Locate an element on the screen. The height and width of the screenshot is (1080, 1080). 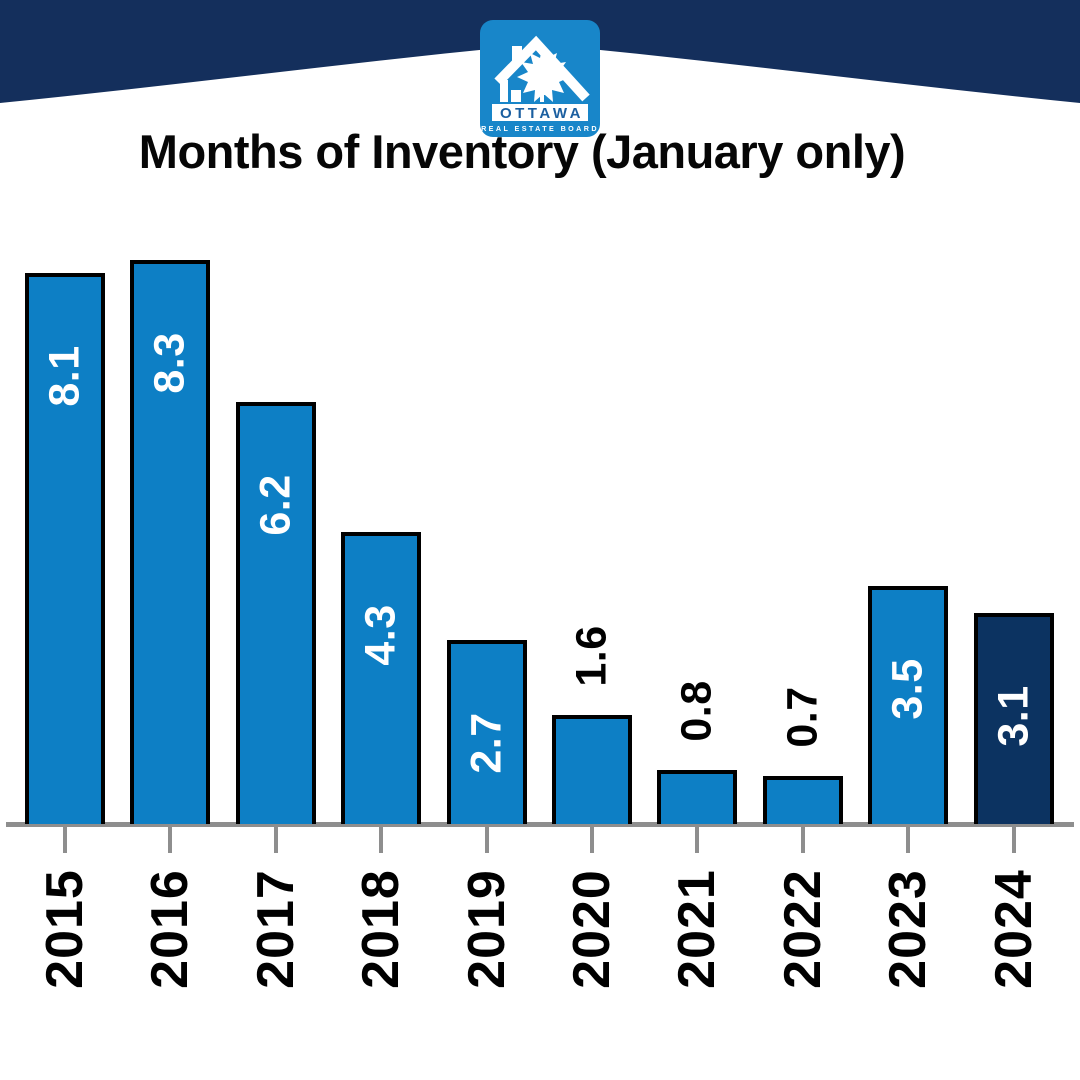
bar-2023 is located at coordinates (908, 705).